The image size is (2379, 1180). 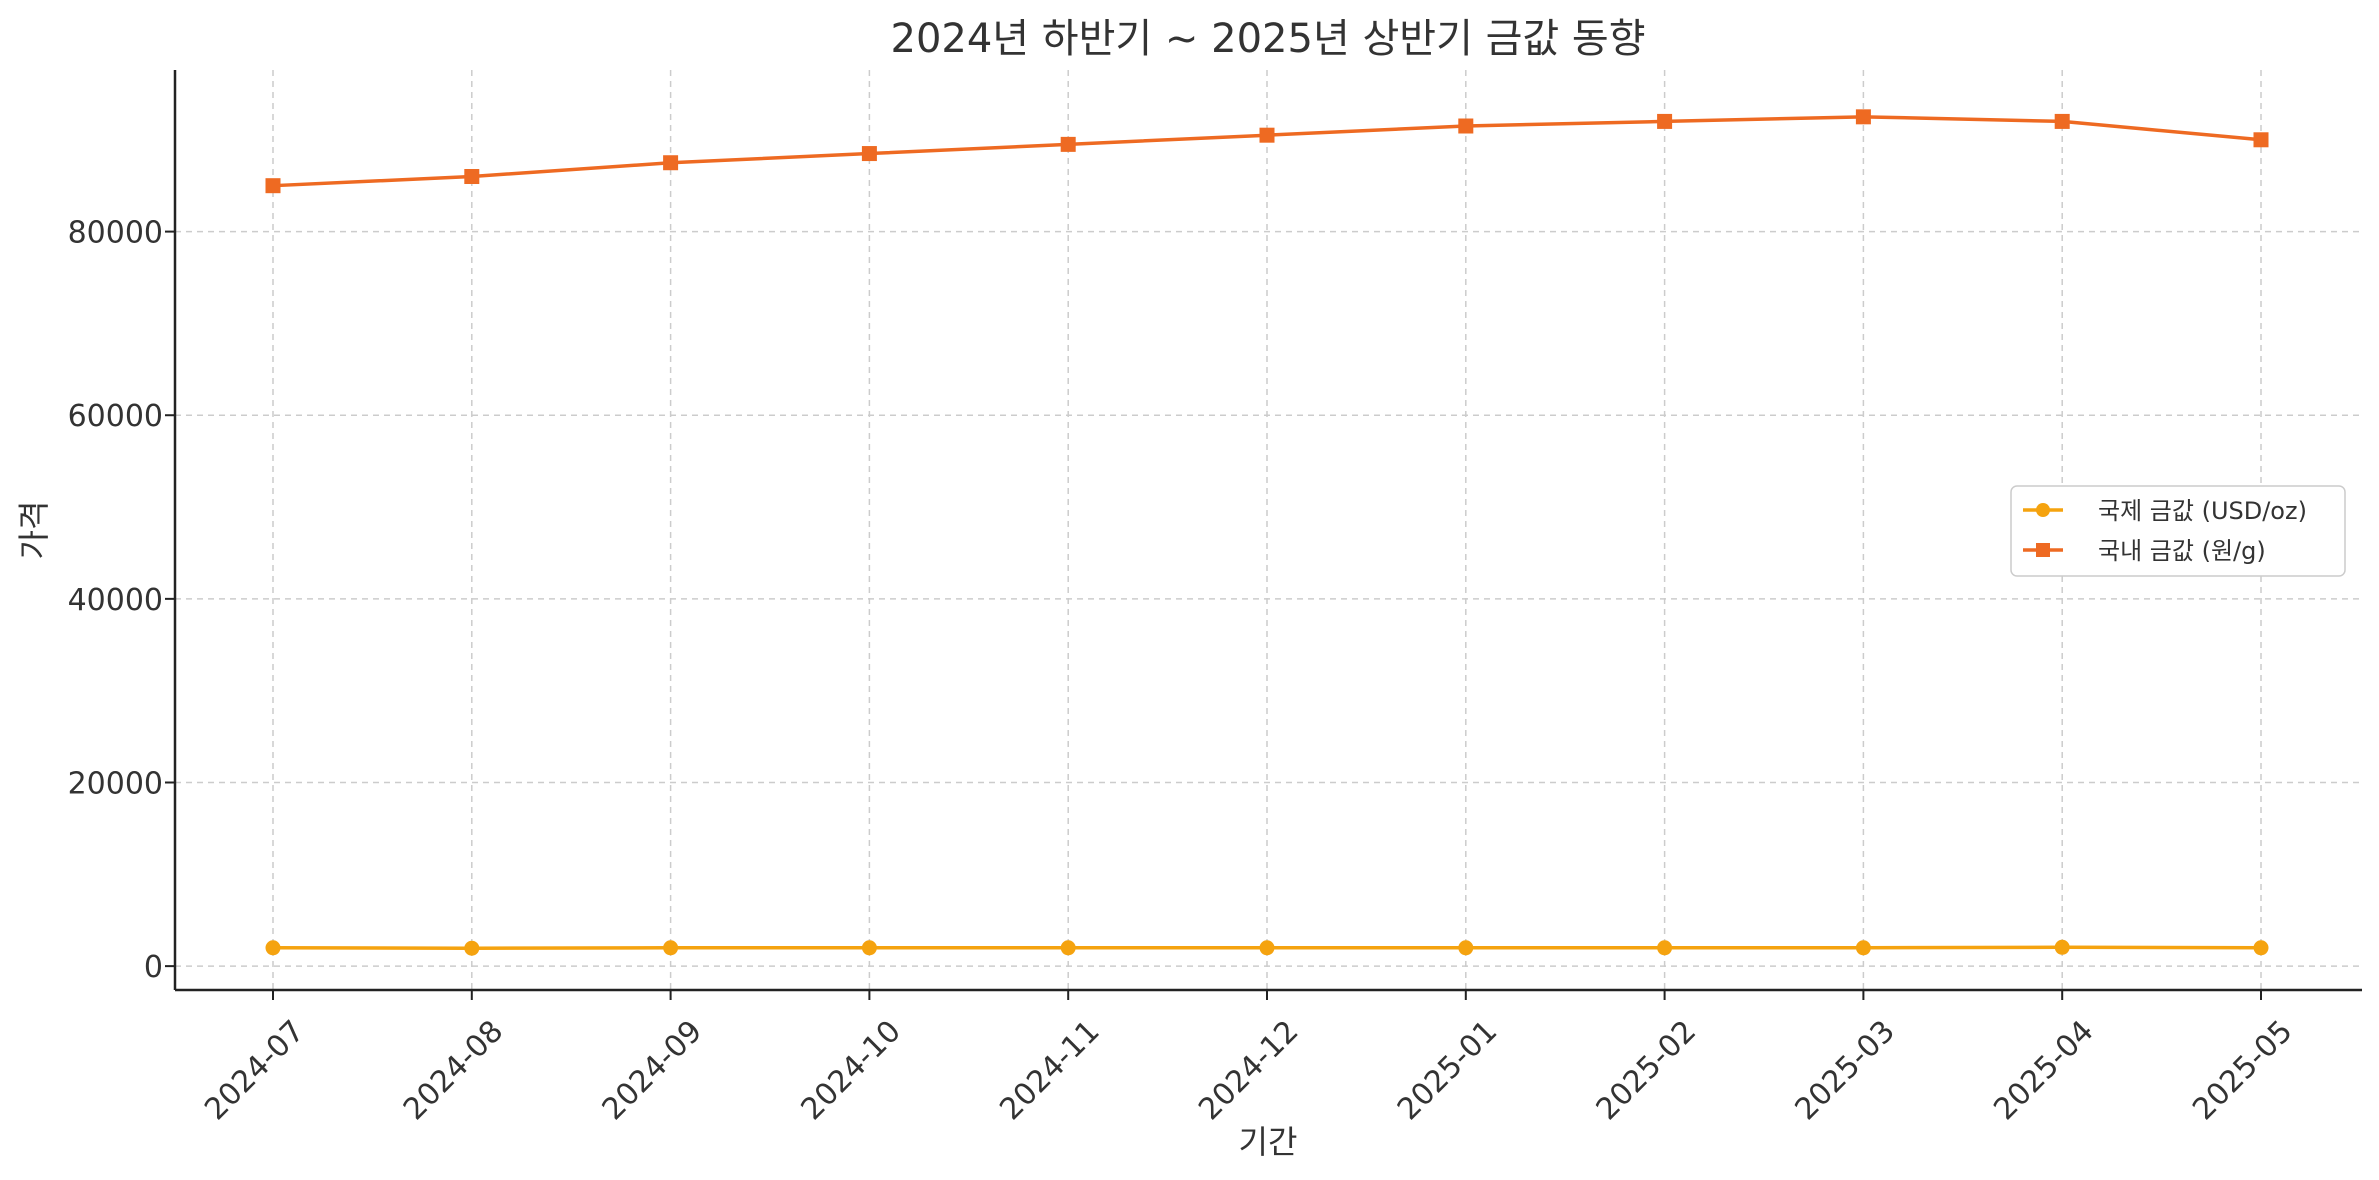 I want to click on legend: 국제 금값 (USD/oz) 국내 금값 (원/g), so click(x=2178, y=531).